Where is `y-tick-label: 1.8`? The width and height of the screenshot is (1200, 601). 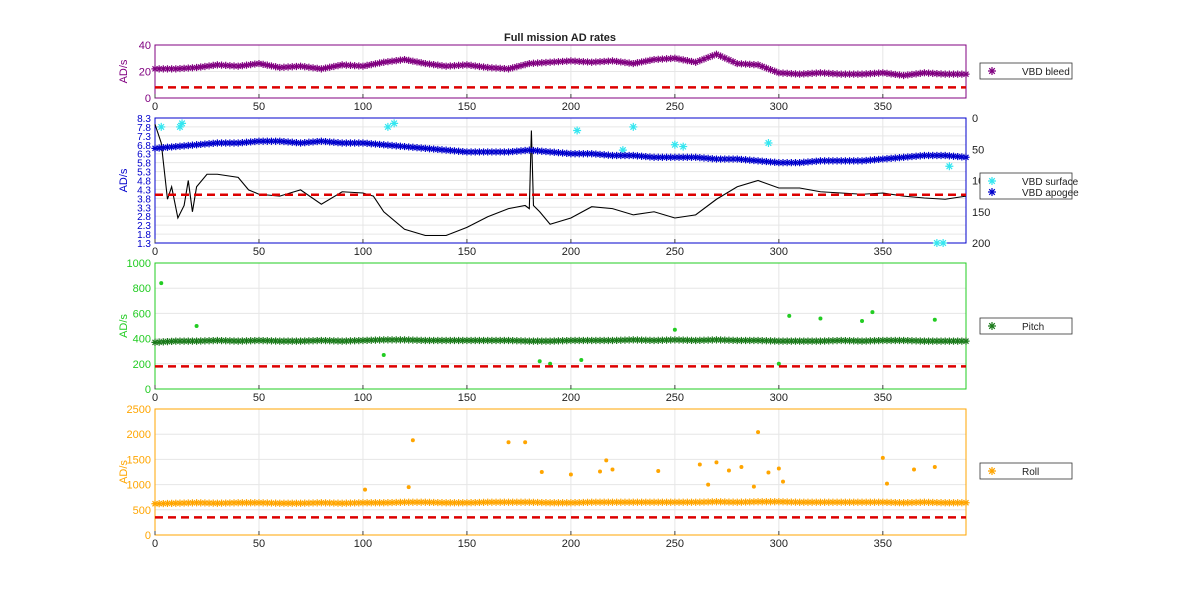
y-tick-label: 1.8 is located at coordinates (144, 235).